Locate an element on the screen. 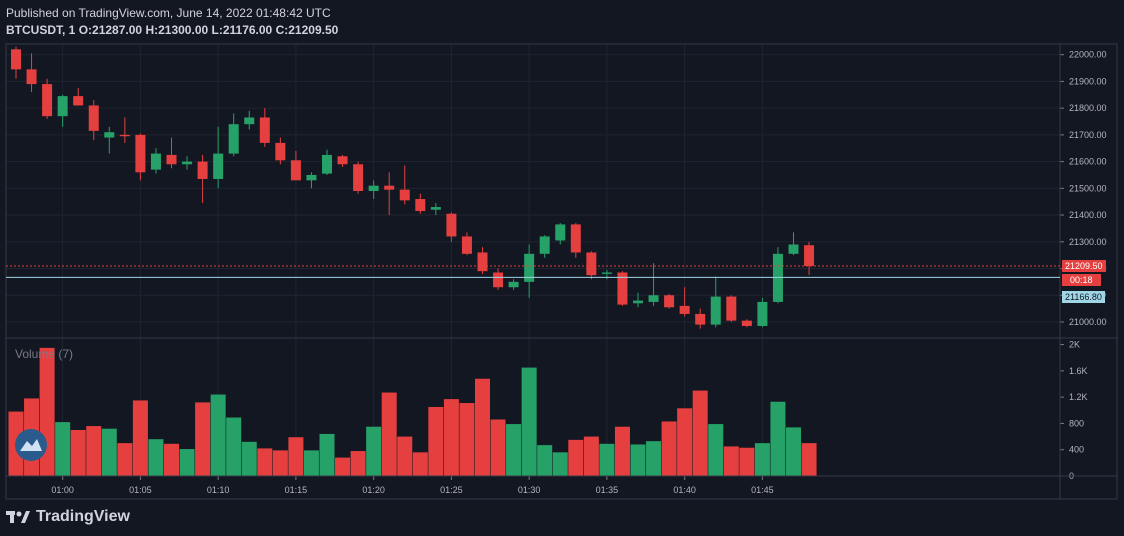 This screenshot has width=1124, height=536. time-tick-label: 01:25 is located at coordinates (451, 490).